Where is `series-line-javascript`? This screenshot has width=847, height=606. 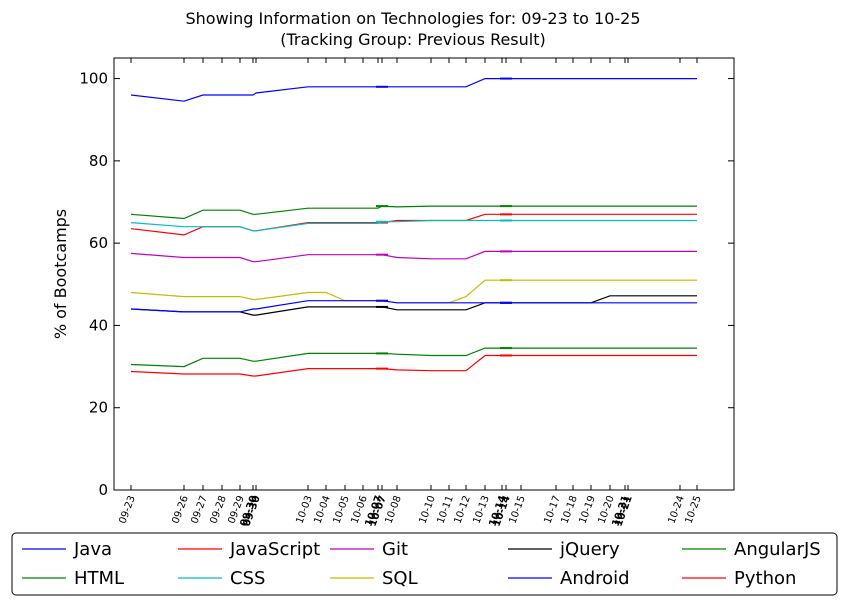 series-line-javascript is located at coordinates (413, 224).